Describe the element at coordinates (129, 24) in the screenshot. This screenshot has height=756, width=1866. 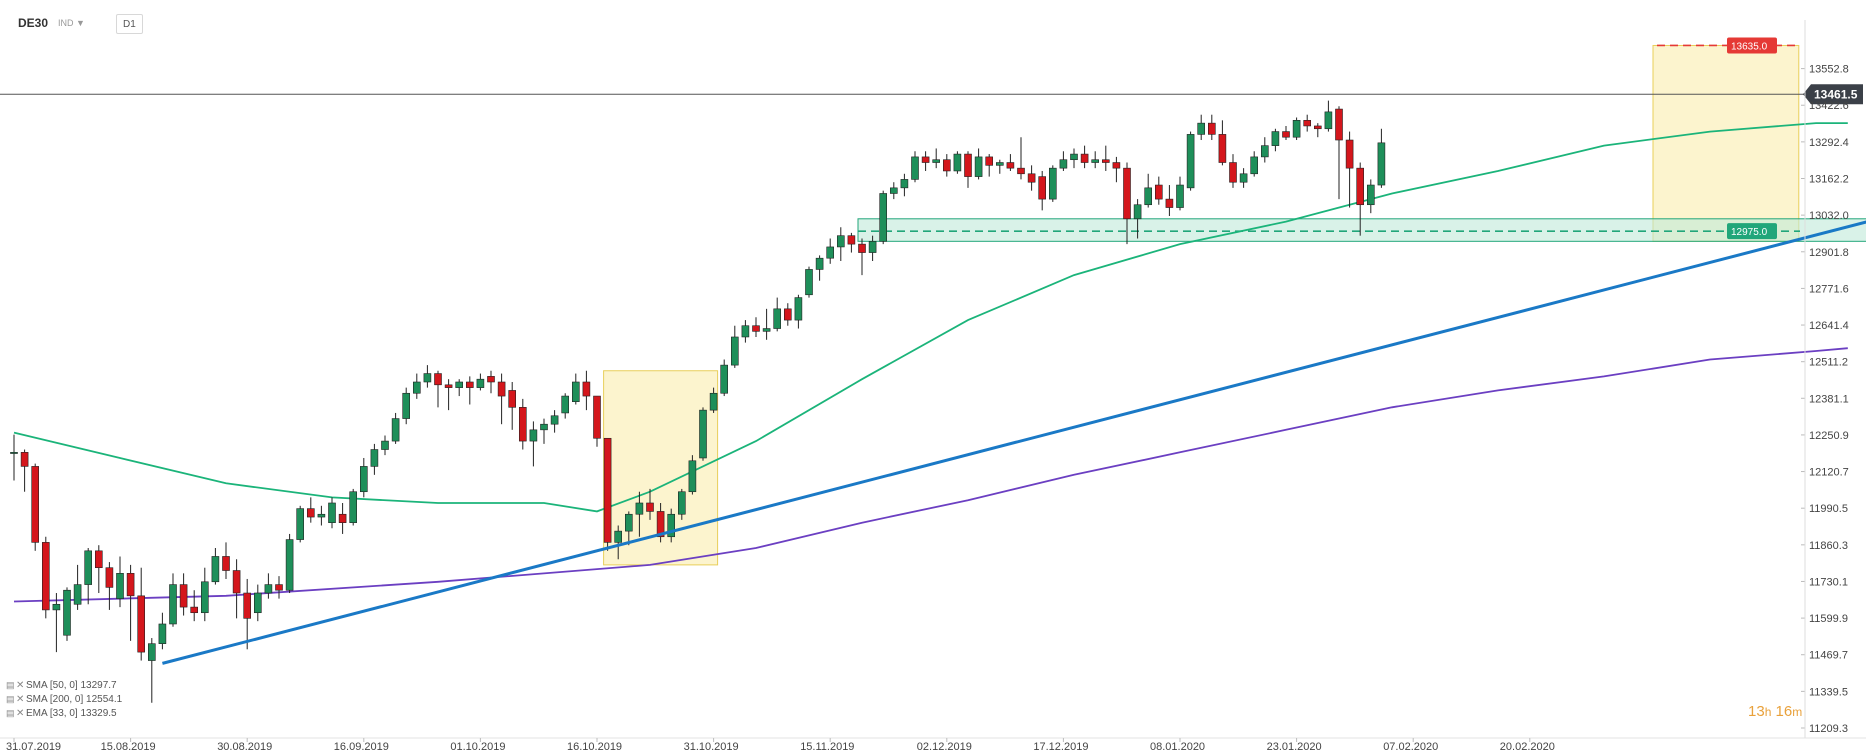
I see `timeframe-selector: D1` at that location.